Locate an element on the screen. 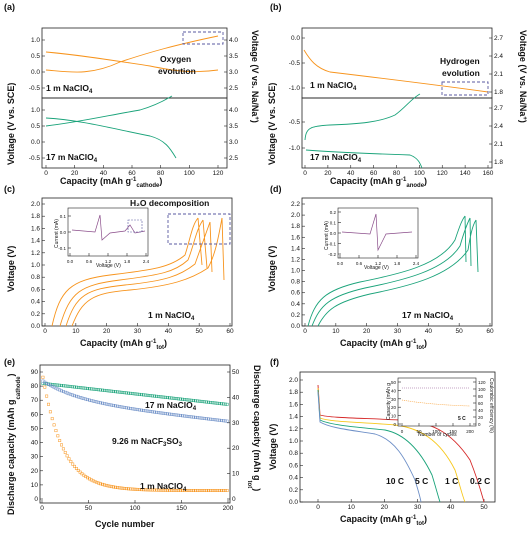  panel-c-inset-x-ticks: 0.0 0.6 1.2 1.8 2.4 is located at coordinates (108, 258).